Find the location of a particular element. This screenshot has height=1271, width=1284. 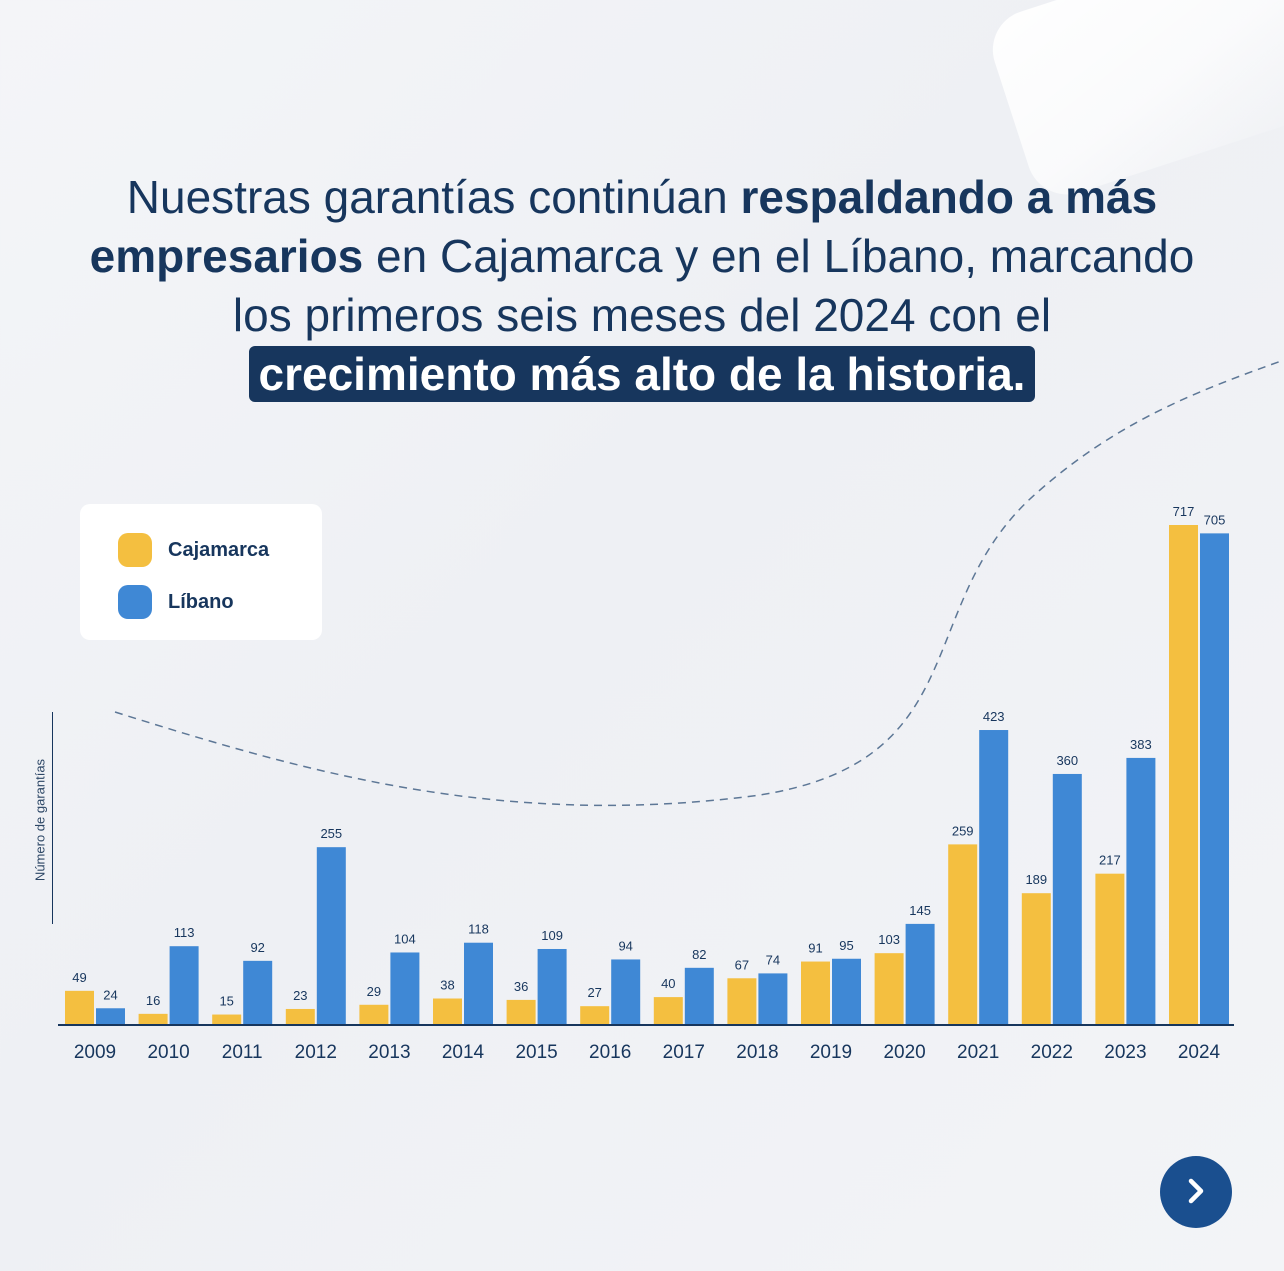

x-tick-label-2024: 2024 is located at coordinates (1199, 1052).